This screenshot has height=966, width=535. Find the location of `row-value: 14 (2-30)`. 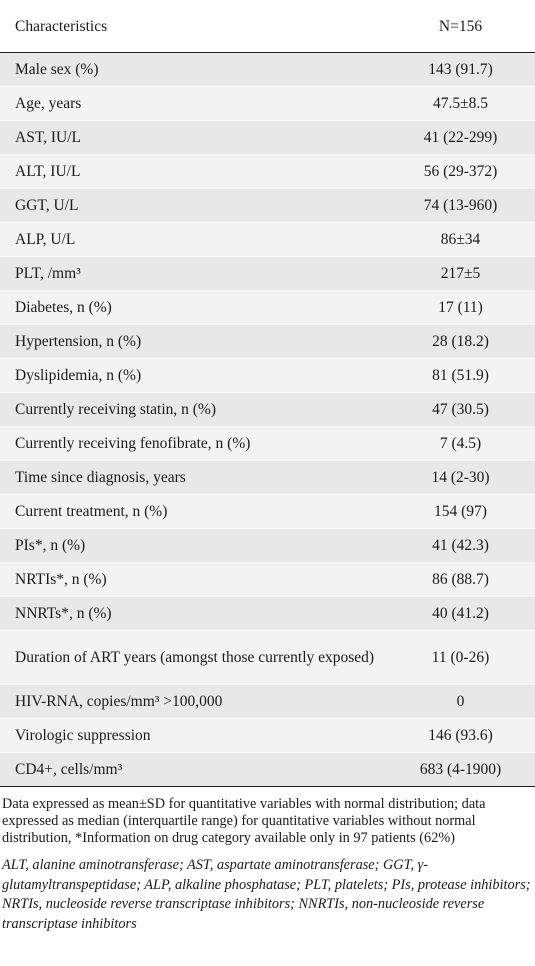

row-value: 14 (2-30) is located at coordinates (460, 477).